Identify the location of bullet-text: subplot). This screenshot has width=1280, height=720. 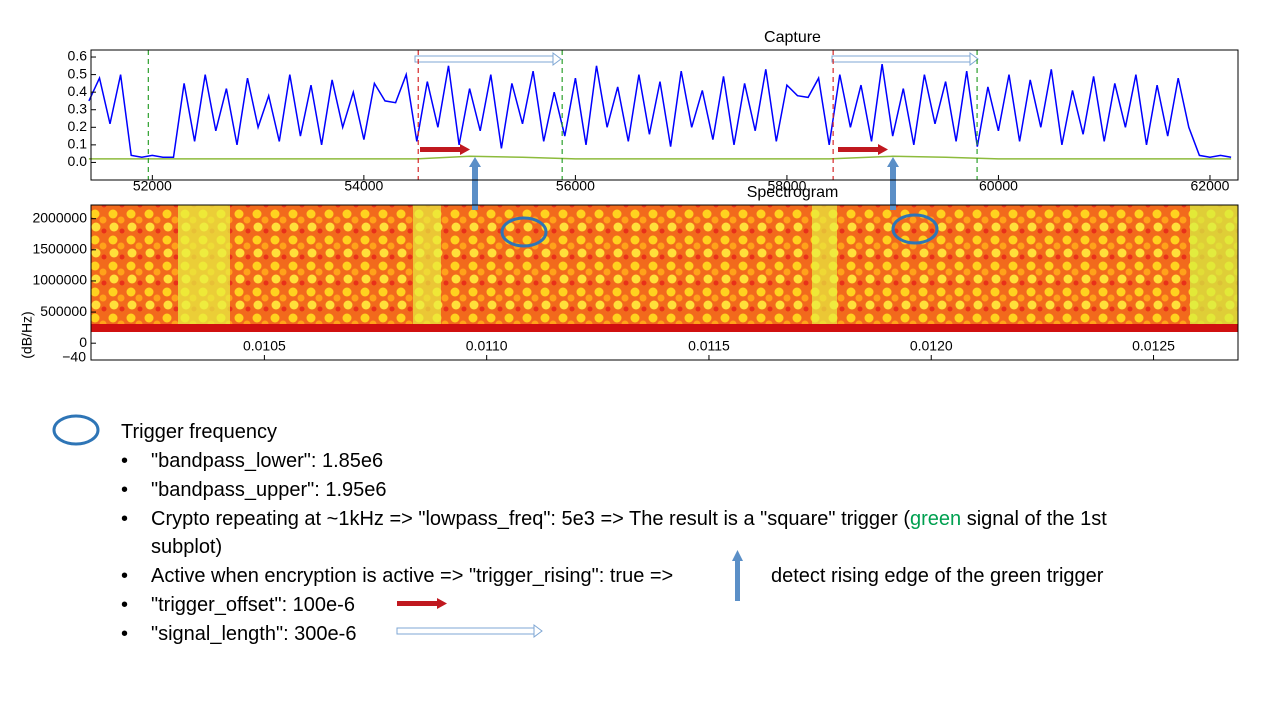
(186, 547).